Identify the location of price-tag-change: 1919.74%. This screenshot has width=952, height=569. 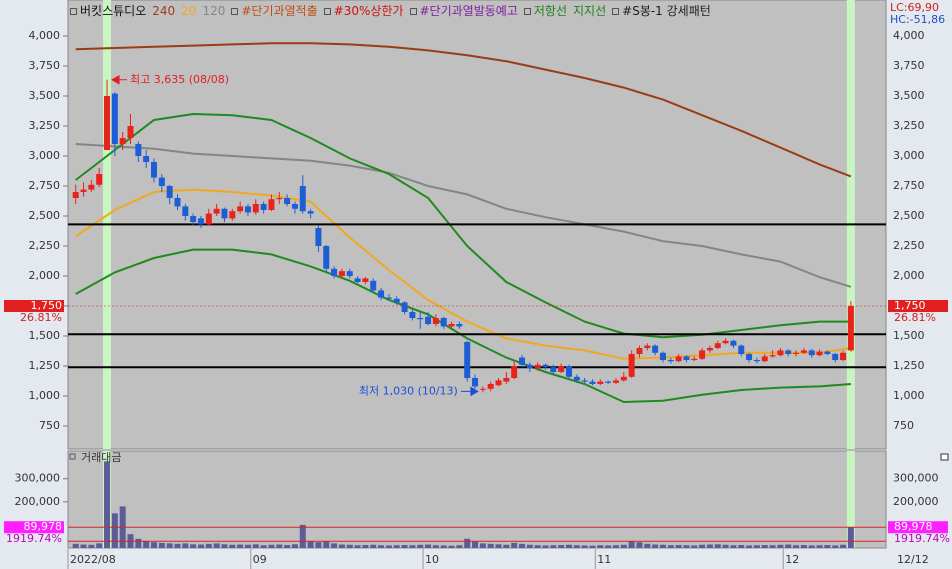
(34, 538).